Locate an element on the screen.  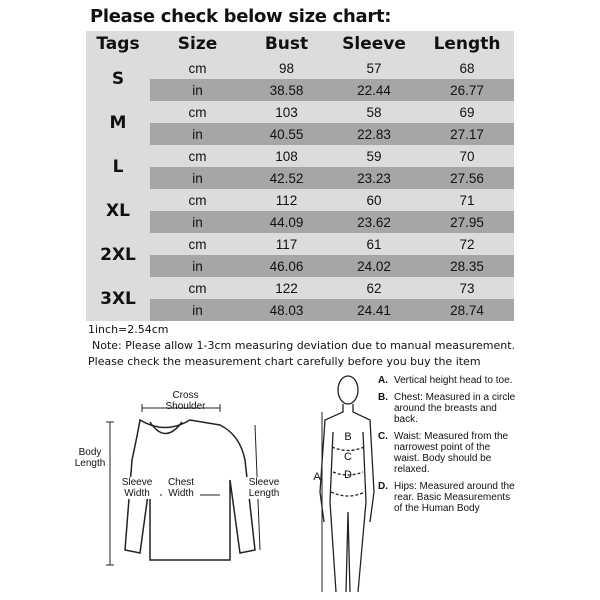
cell-length: 27.56 is located at coordinates (467, 178).